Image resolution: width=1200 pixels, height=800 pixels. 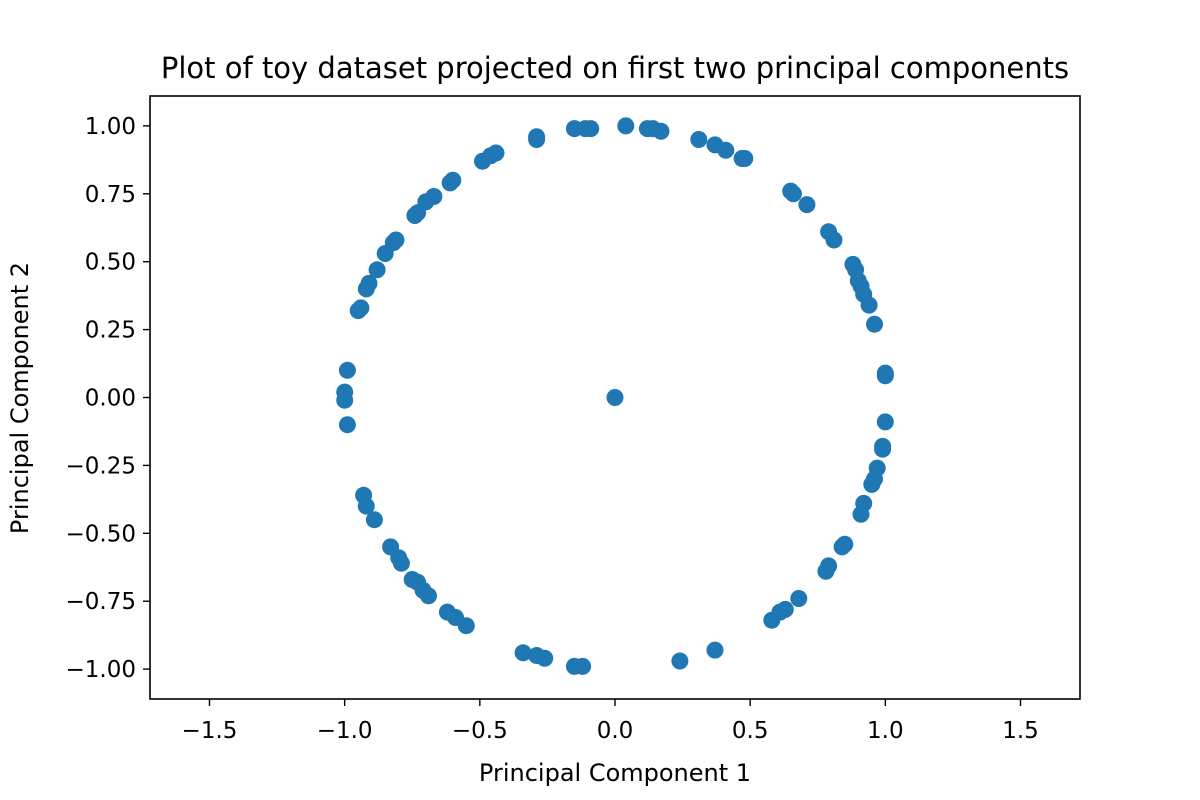 What do you see at coordinates (110, 263) in the screenshot?
I see `y-tick-label: 0.50` at bounding box center [110, 263].